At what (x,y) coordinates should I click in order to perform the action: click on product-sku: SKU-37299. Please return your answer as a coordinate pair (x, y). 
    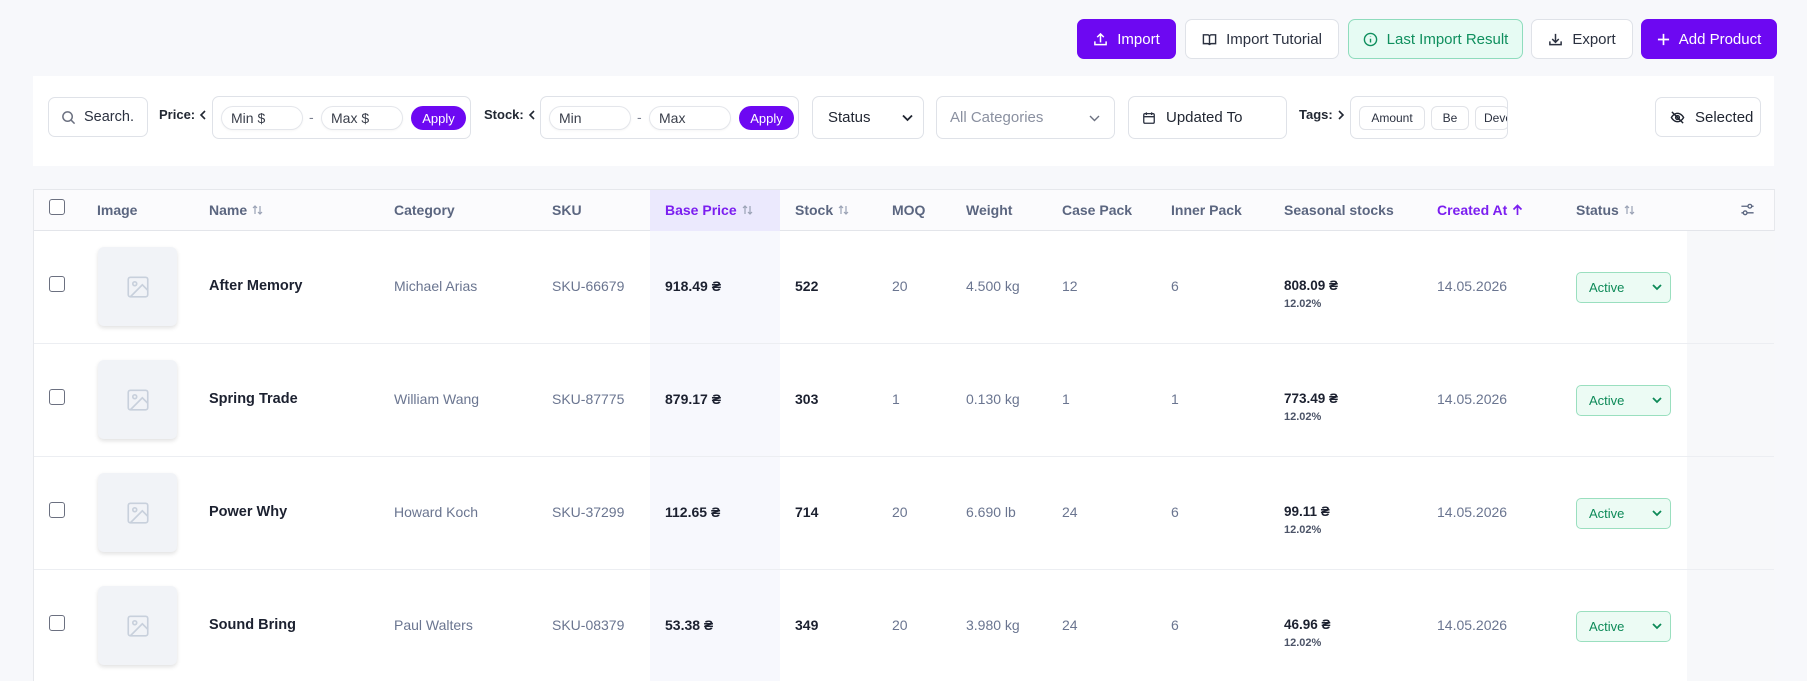
    Looking at the image, I should click on (588, 512).